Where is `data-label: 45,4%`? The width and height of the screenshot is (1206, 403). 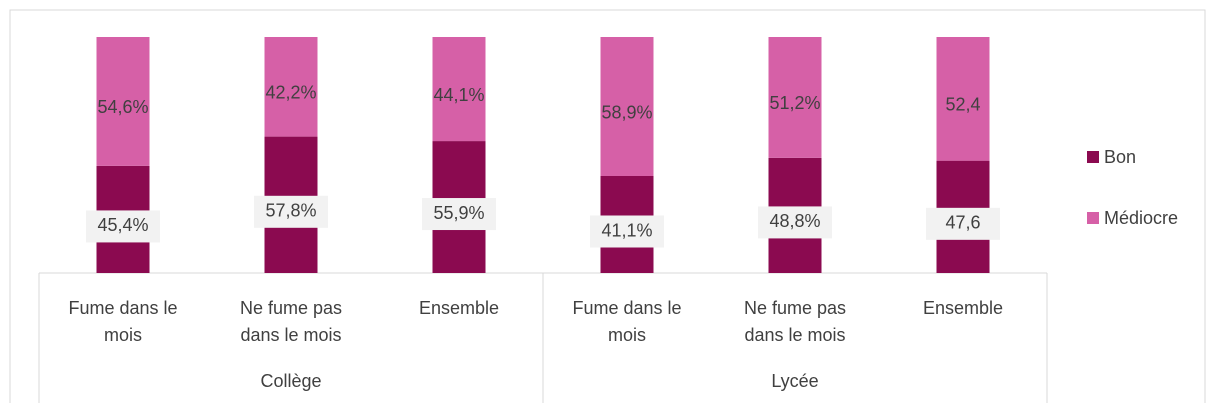 data-label: 45,4% is located at coordinates (122, 225).